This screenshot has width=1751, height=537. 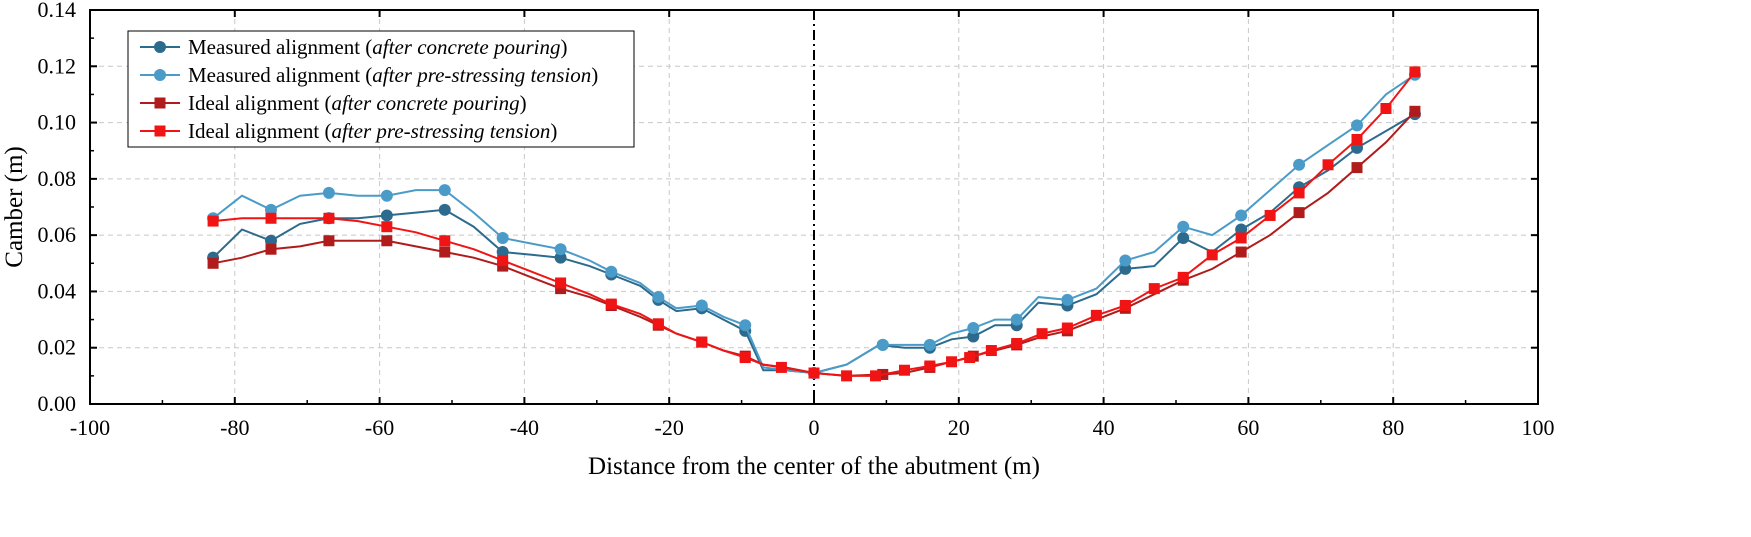 I want to click on x-tick-label: -80, so click(x=234, y=427).